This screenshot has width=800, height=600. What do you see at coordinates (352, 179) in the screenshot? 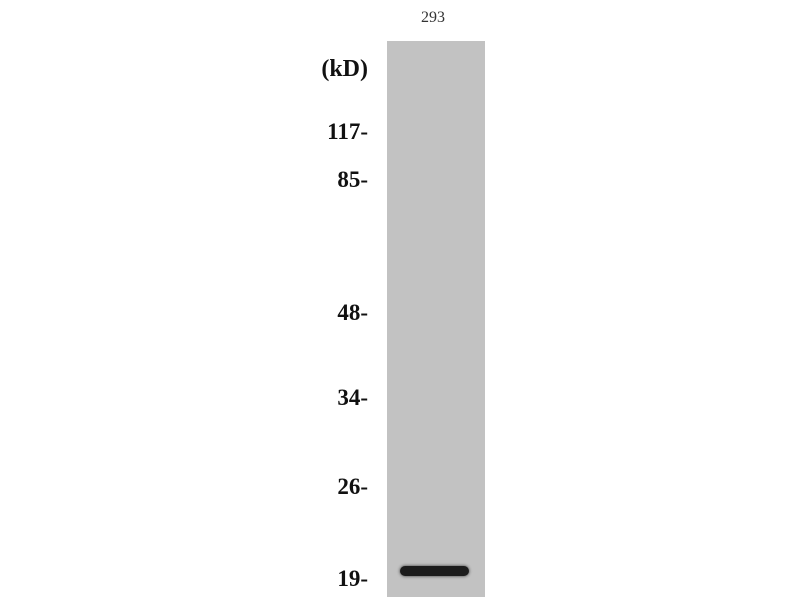
I see `marker-85: 85-` at bounding box center [352, 179].